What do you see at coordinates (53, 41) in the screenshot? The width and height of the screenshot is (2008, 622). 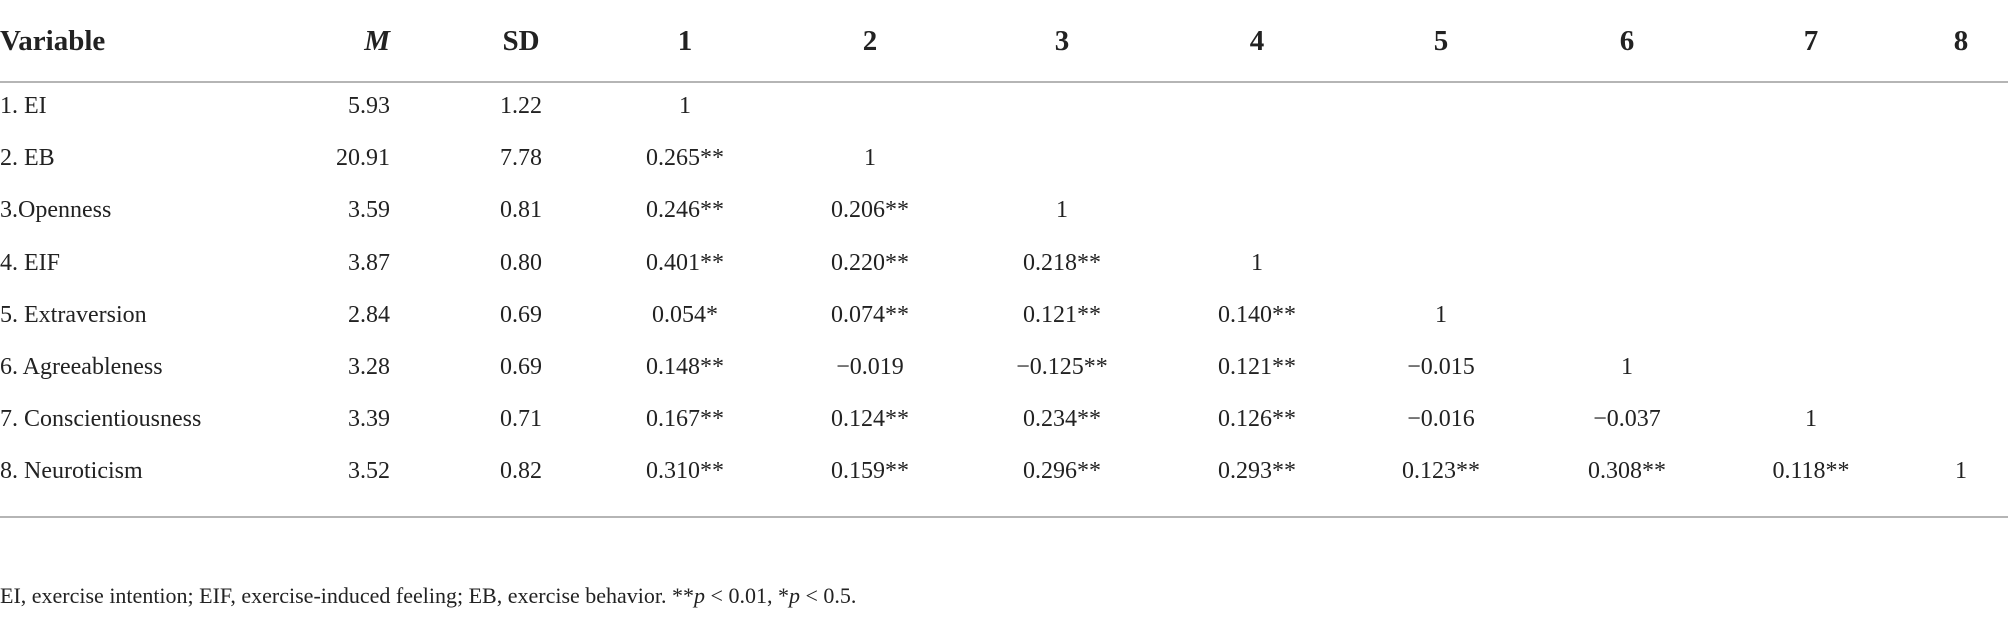 I see `column-header: Variable` at bounding box center [53, 41].